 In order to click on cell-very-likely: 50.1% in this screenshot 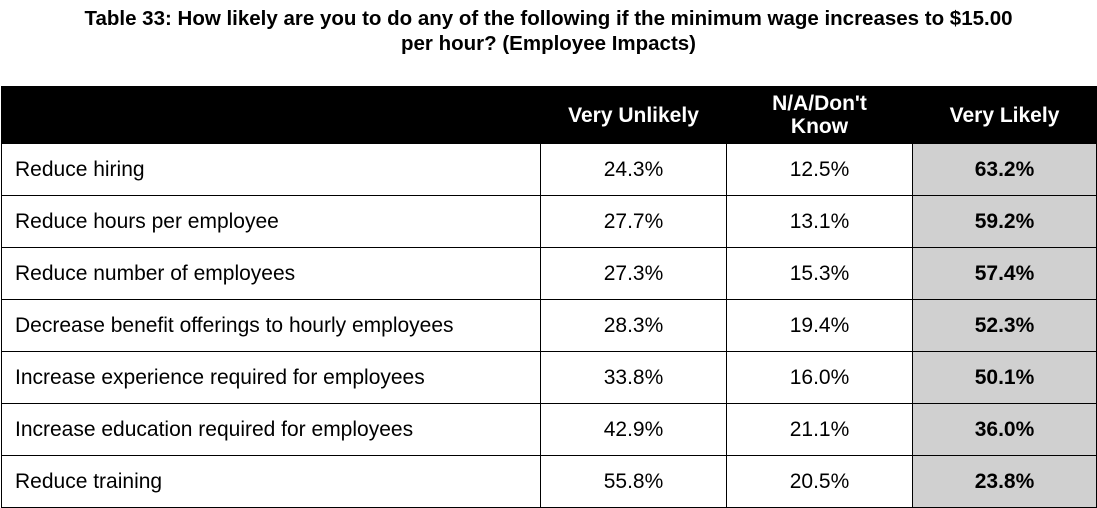, I will do `click(1004, 377)`.